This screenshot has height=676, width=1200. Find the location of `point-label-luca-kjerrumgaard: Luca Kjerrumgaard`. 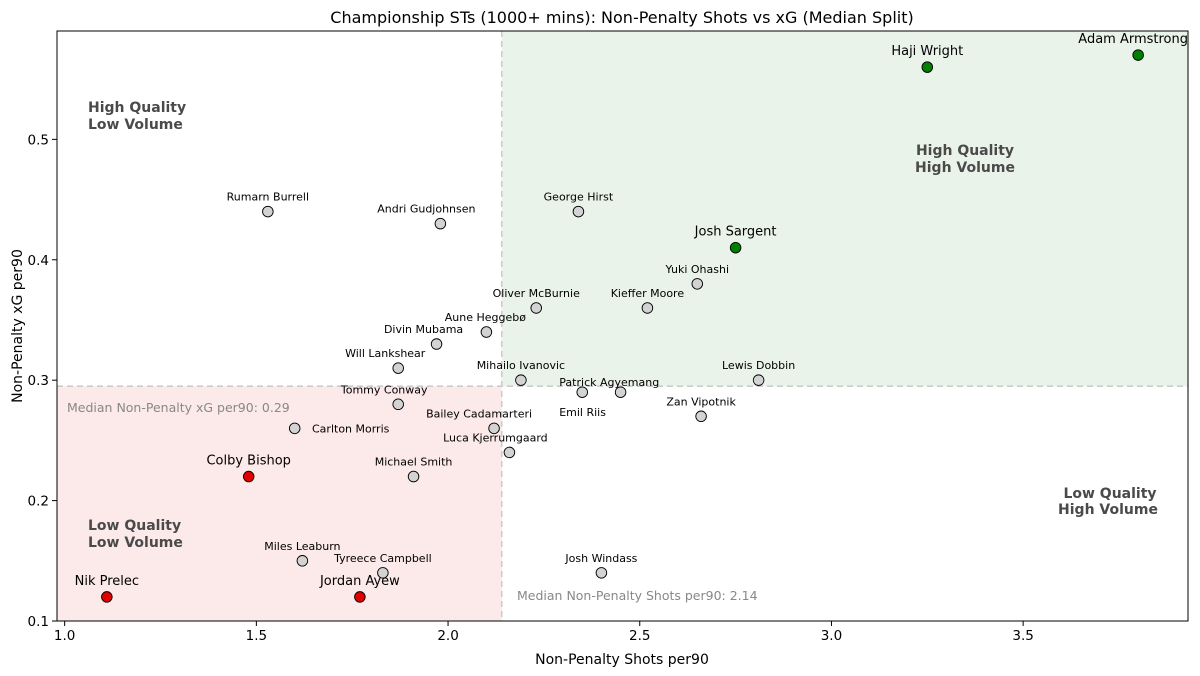

point-label-luca-kjerrumgaard: Luca Kjerrumgaard is located at coordinates (495, 437).